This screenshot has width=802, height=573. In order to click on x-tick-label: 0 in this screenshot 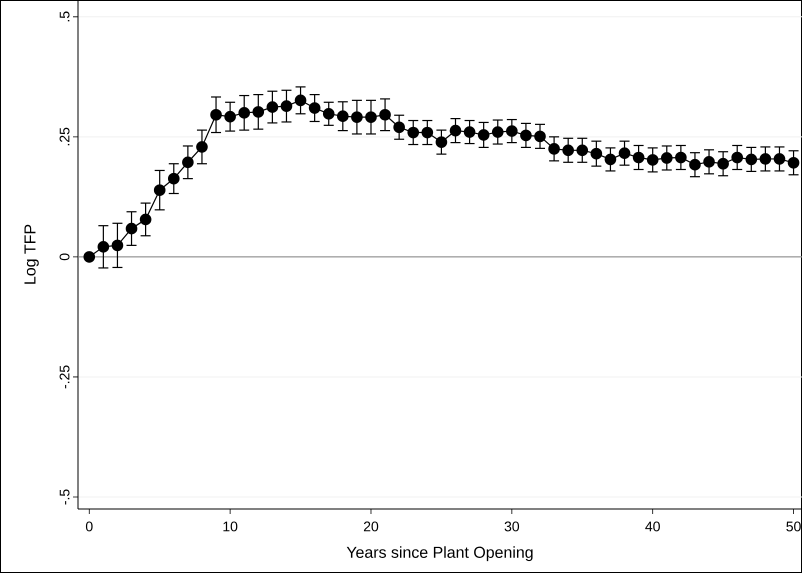, I will do `click(89, 527)`.